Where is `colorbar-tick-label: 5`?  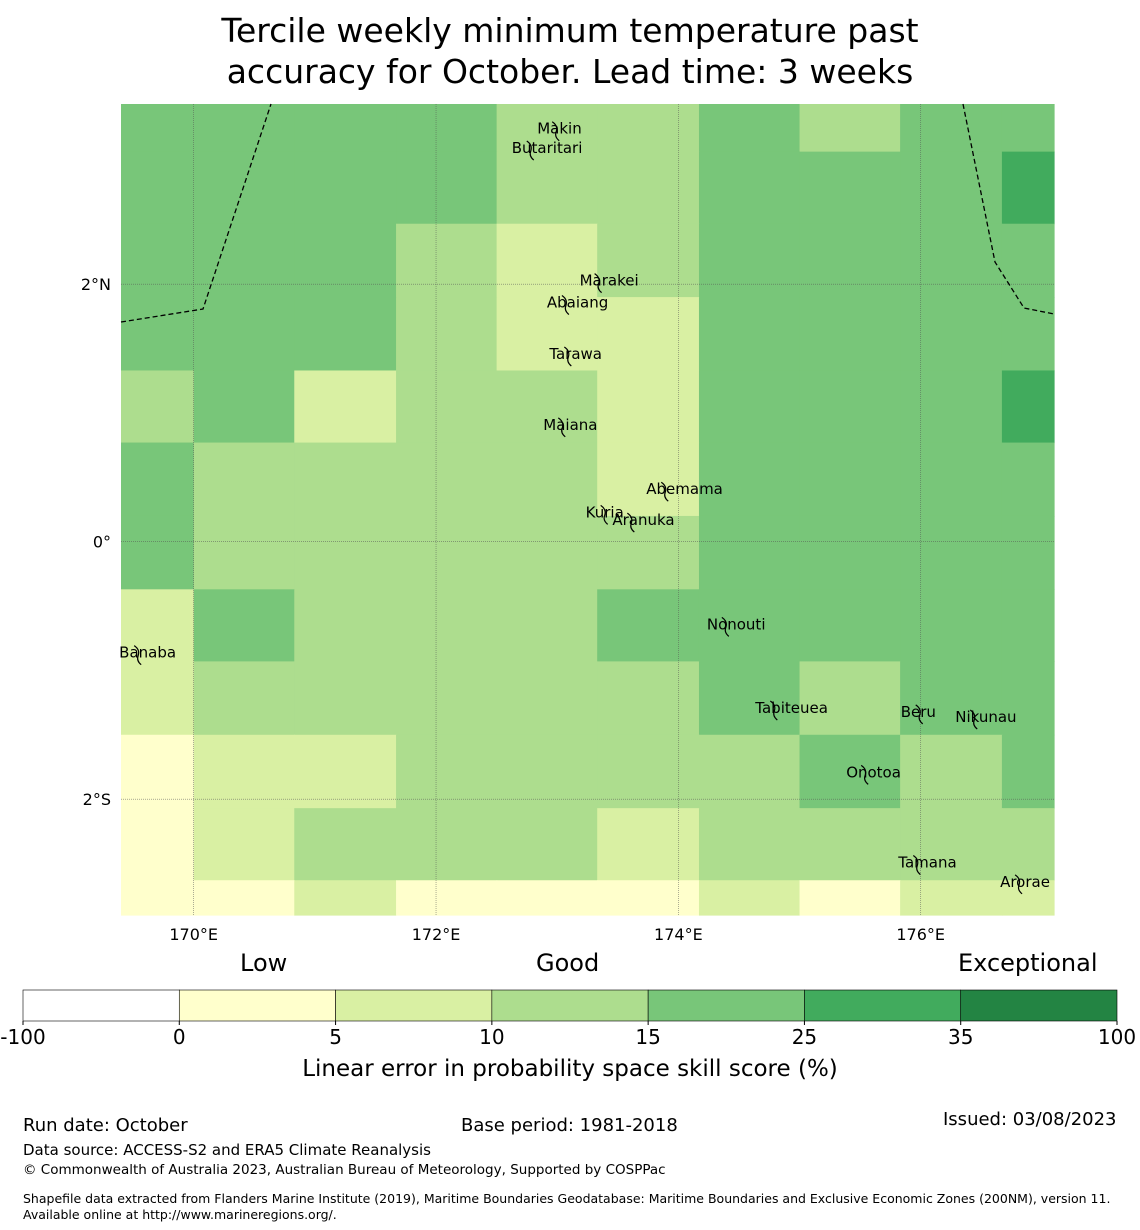 colorbar-tick-label: 5 is located at coordinates (335, 1037).